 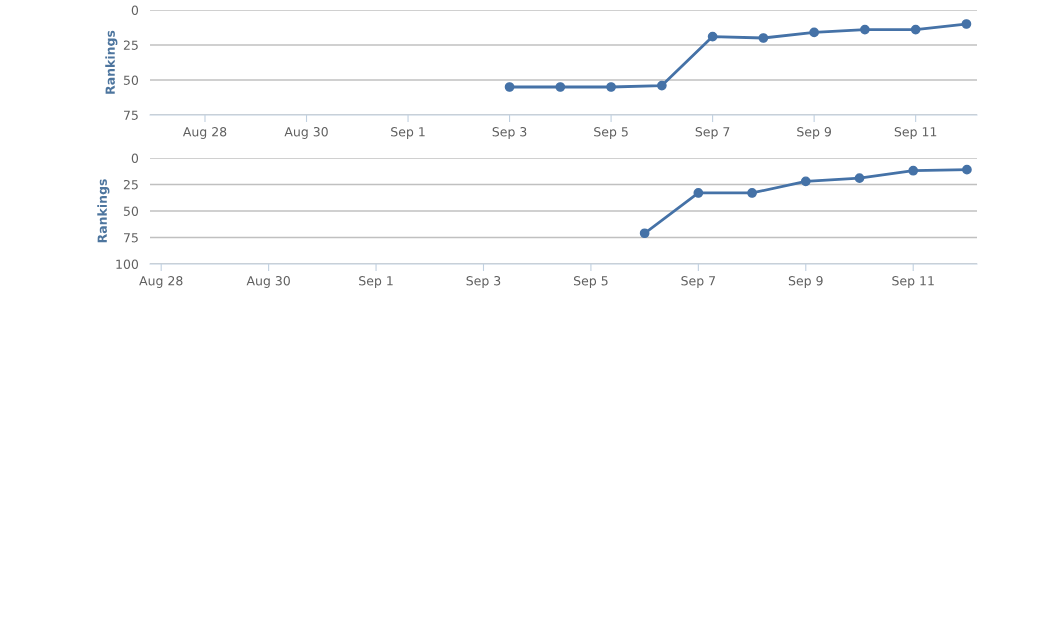 What do you see at coordinates (127, 264) in the screenshot?
I see `y-tick-label: 100` at bounding box center [127, 264].